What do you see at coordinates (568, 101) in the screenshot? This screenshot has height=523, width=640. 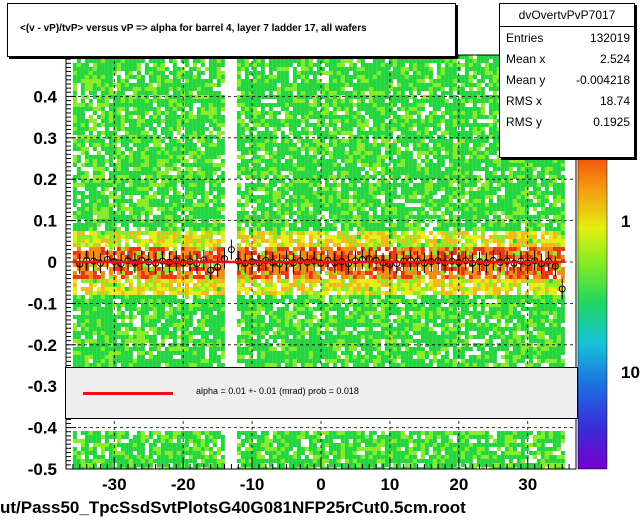 I see `stats-row: RMS x 18.74` at bounding box center [568, 101].